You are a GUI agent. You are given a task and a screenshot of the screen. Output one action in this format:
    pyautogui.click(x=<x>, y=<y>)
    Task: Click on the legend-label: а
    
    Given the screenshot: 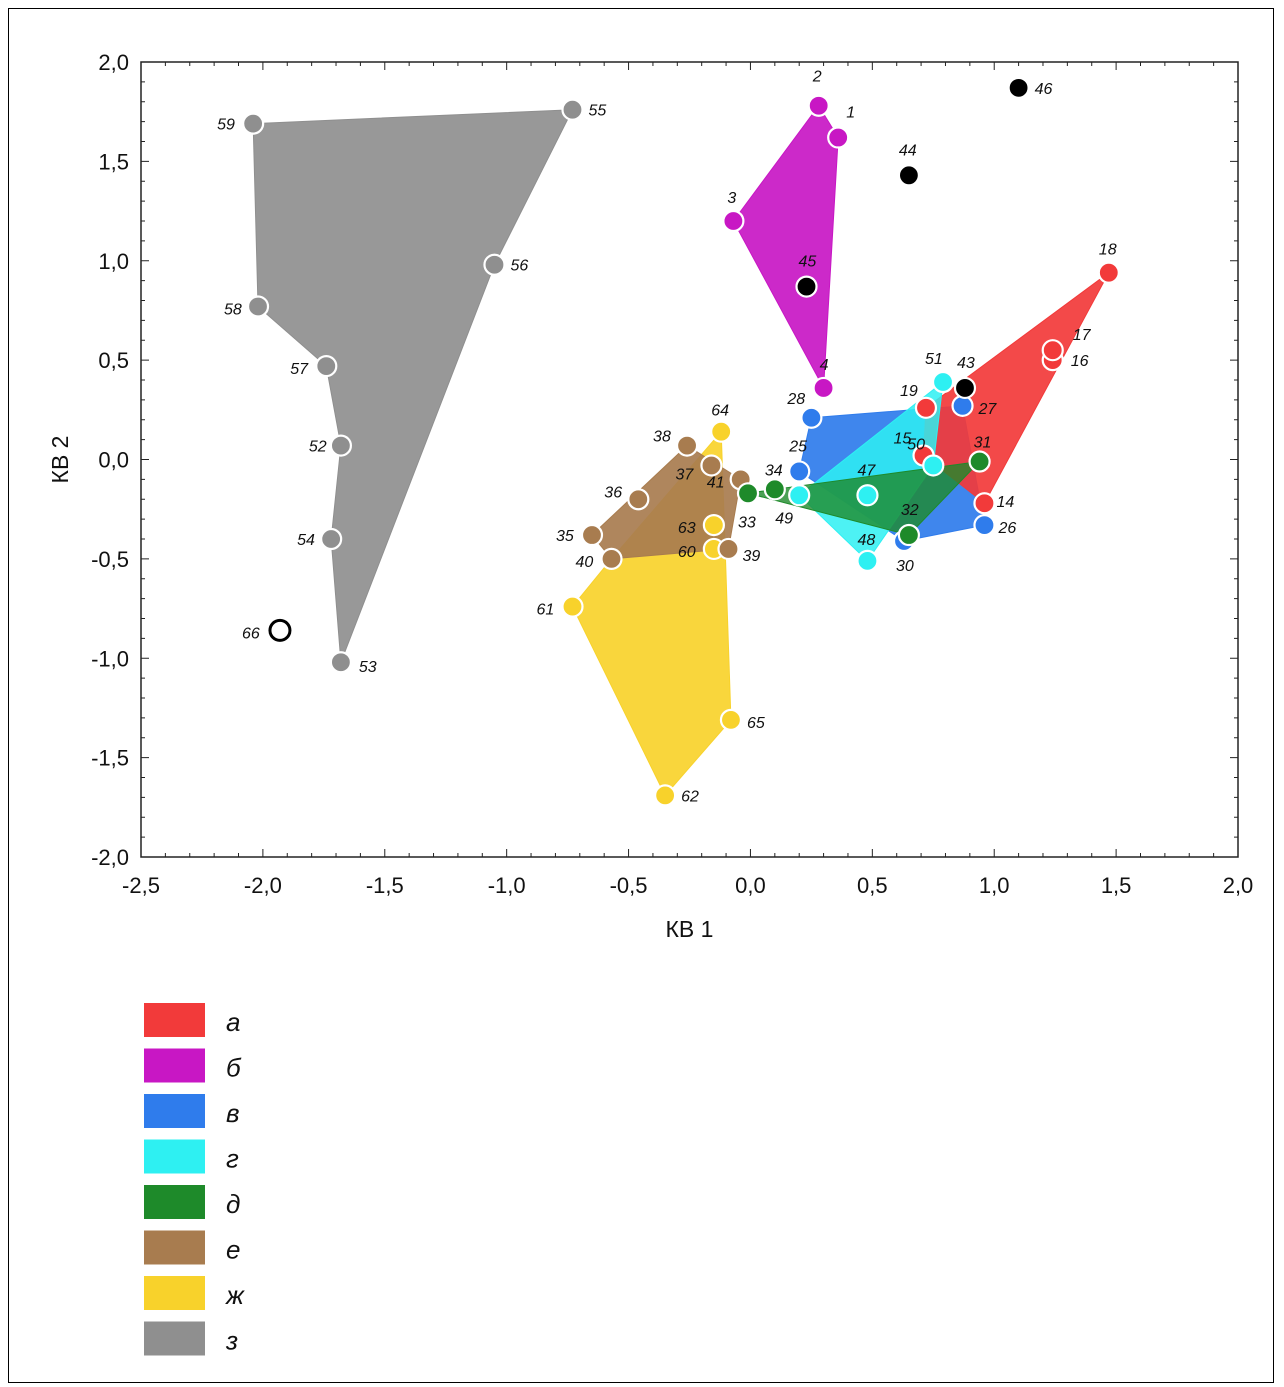 What is the action you would take?
    pyautogui.click(x=233, y=1022)
    